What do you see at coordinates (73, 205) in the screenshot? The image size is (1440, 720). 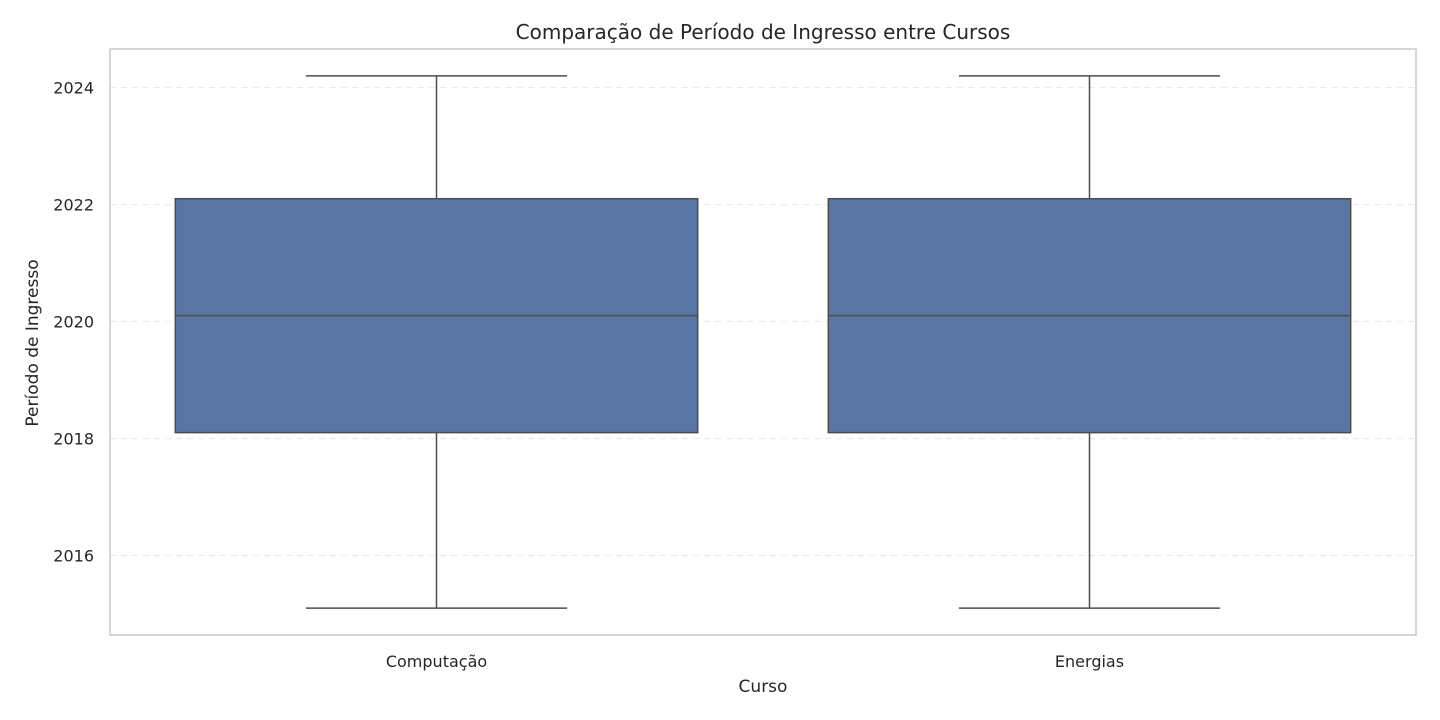 I see `y-tick-label: 2022` at bounding box center [73, 205].